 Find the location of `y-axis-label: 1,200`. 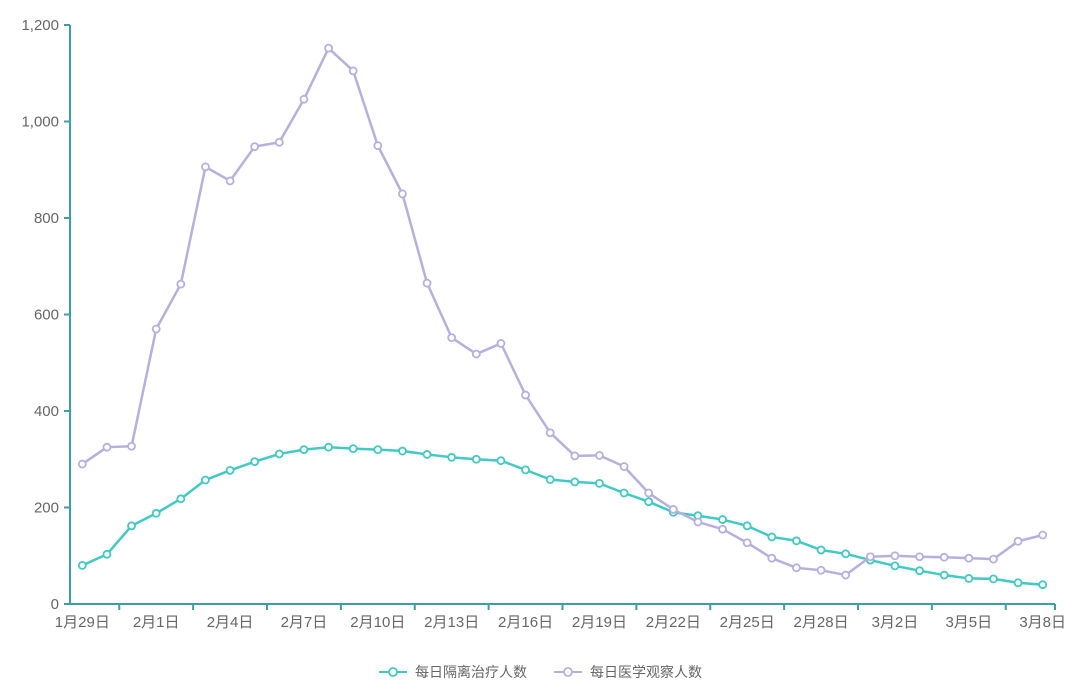

y-axis-label: 1,200 is located at coordinates (40, 25).